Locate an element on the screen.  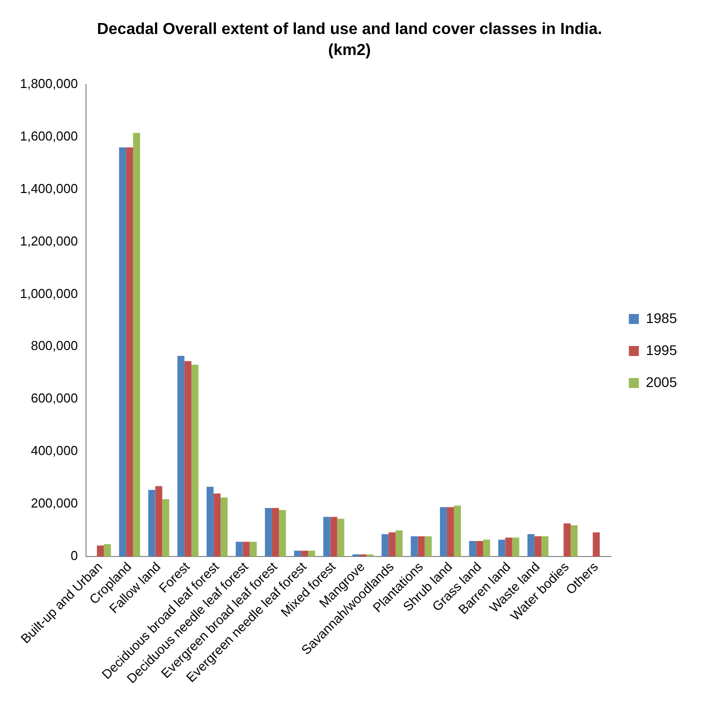
y-tick-label: 1,600,000 is located at coordinates (49, 136).